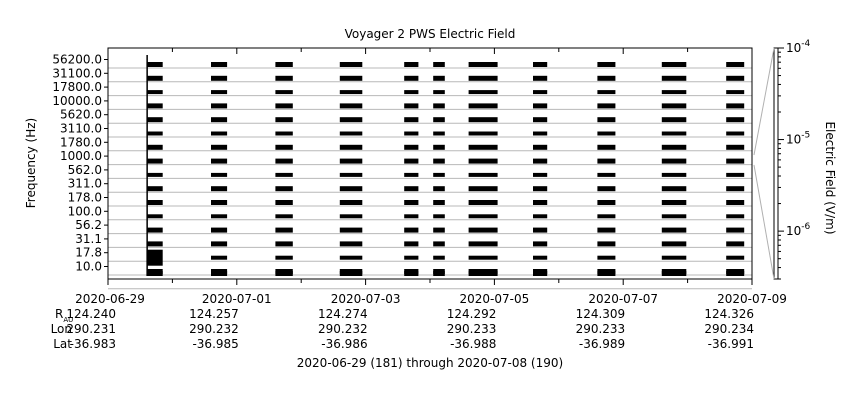 The image size is (860, 400). What do you see at coordinates (110, 299) in the screenshot?
I see `x-tick-label: 2020-06-29` at bounding box center [110, 299].